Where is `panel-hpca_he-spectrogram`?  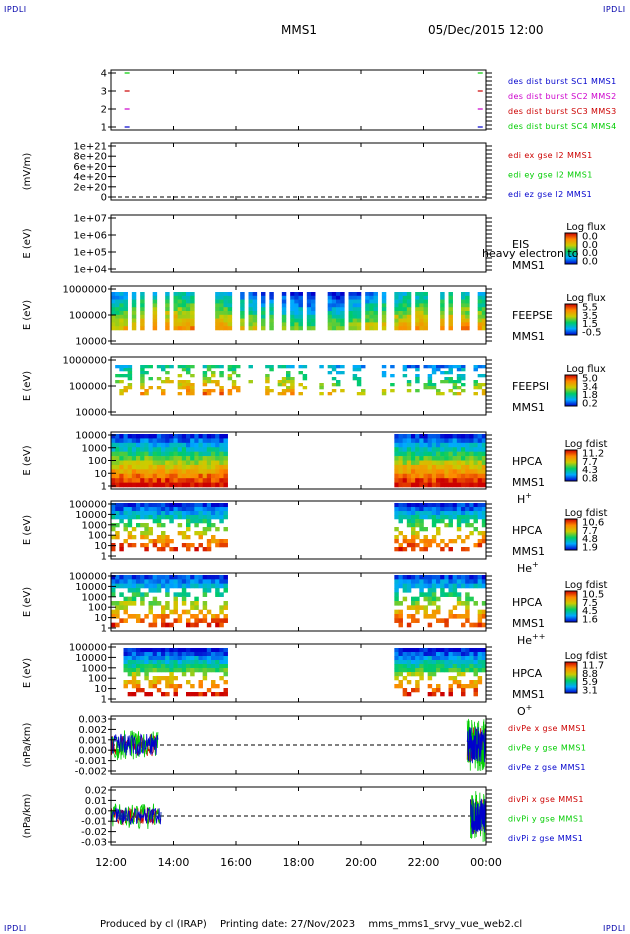 panel-hpca_he-spectrogram is located at coordinates (299, 527).